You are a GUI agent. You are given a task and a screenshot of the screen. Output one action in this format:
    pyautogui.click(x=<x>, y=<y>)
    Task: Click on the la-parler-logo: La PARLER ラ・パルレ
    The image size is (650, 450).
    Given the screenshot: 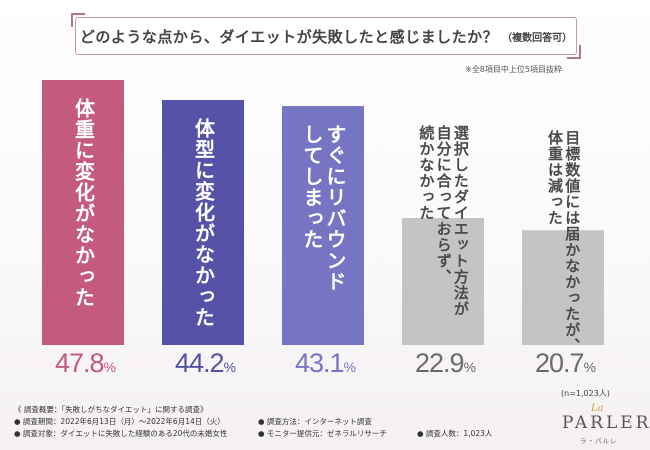 What is the action you would take?
    pyautogui.click(x=603, y=425)
    